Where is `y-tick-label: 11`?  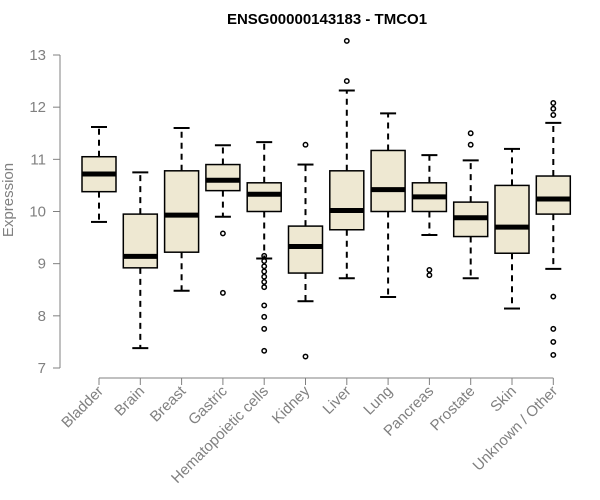 y-tick-label: 11 is located at coordinates (38, 159).